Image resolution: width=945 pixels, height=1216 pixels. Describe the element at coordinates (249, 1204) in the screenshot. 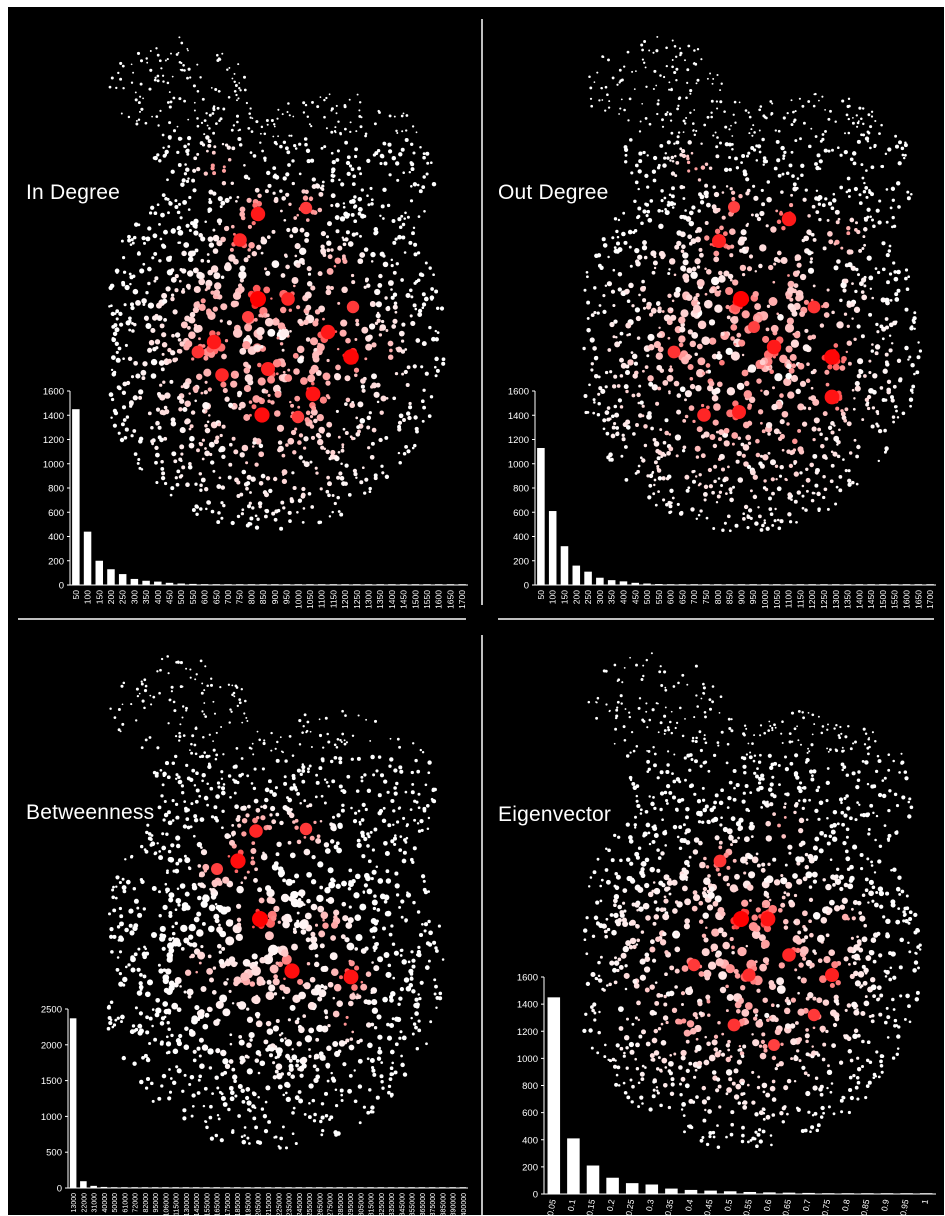

I see `x-tick-label: 195000` at that location.